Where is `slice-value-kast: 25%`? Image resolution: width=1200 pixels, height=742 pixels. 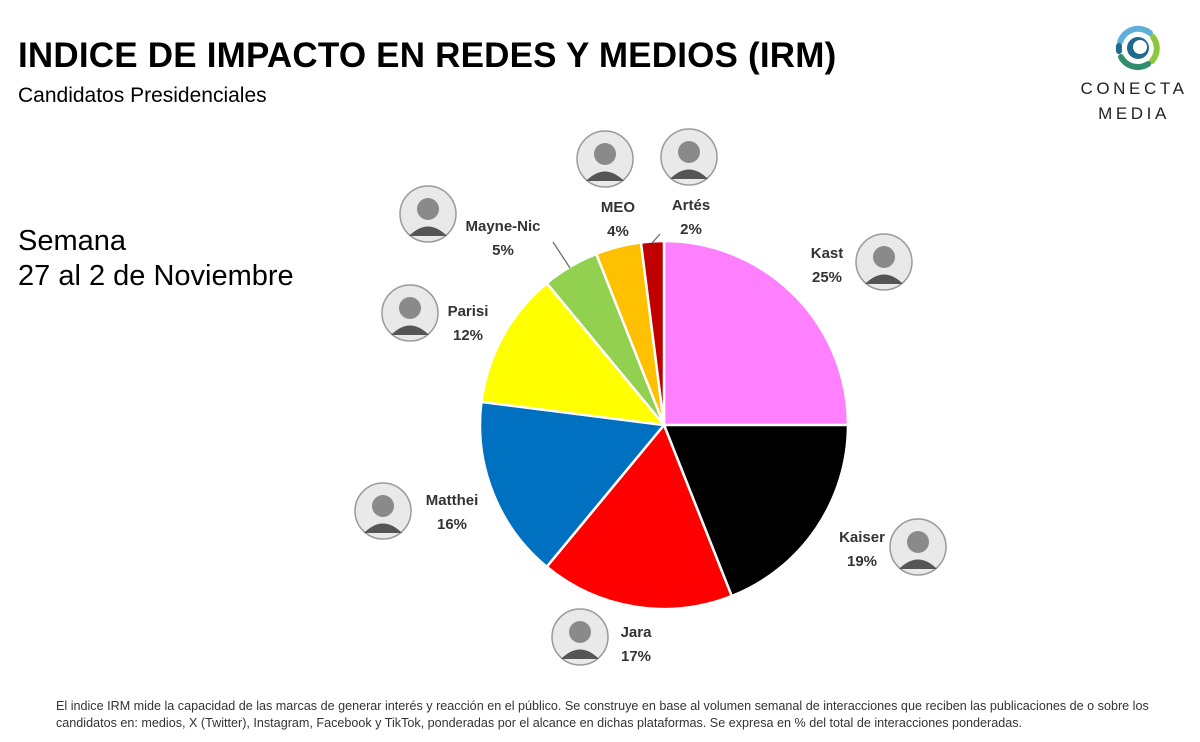 slice-value-kast: 25% is located at coordinates (827, 277).